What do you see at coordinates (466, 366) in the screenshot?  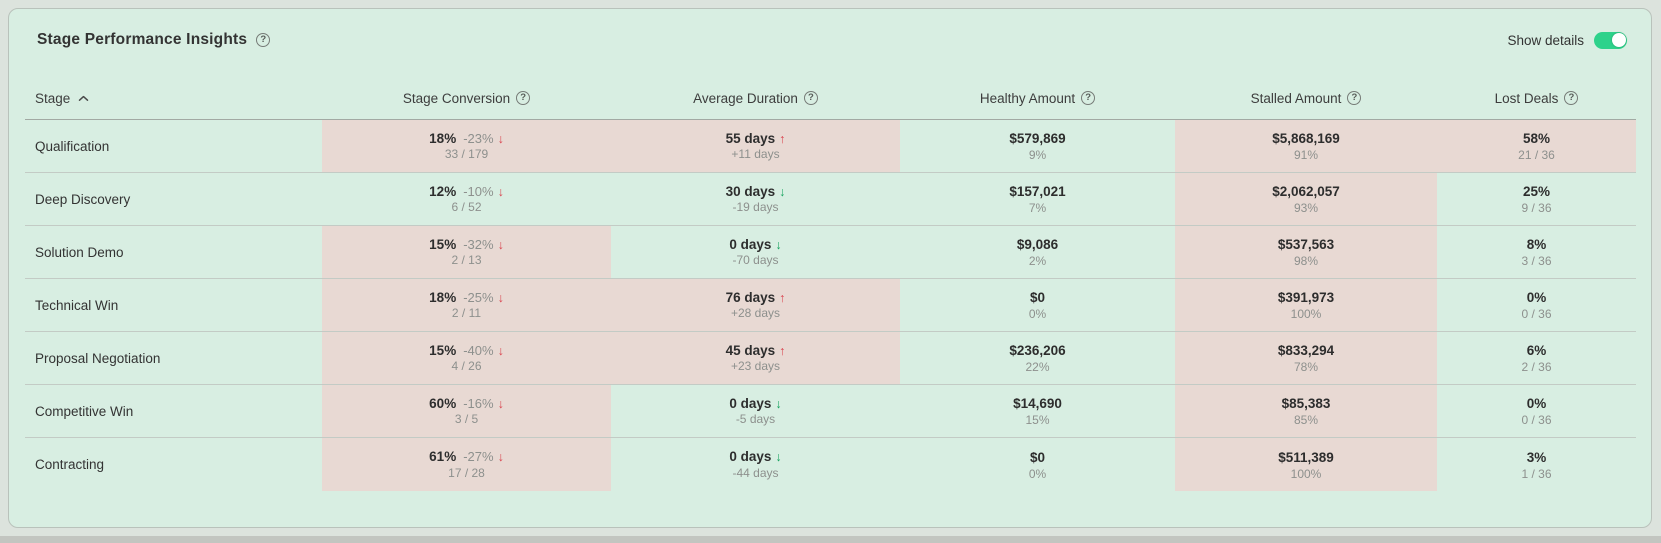 I see `conversion-ratio: 4 / 26` at bounding box center [466, 366].